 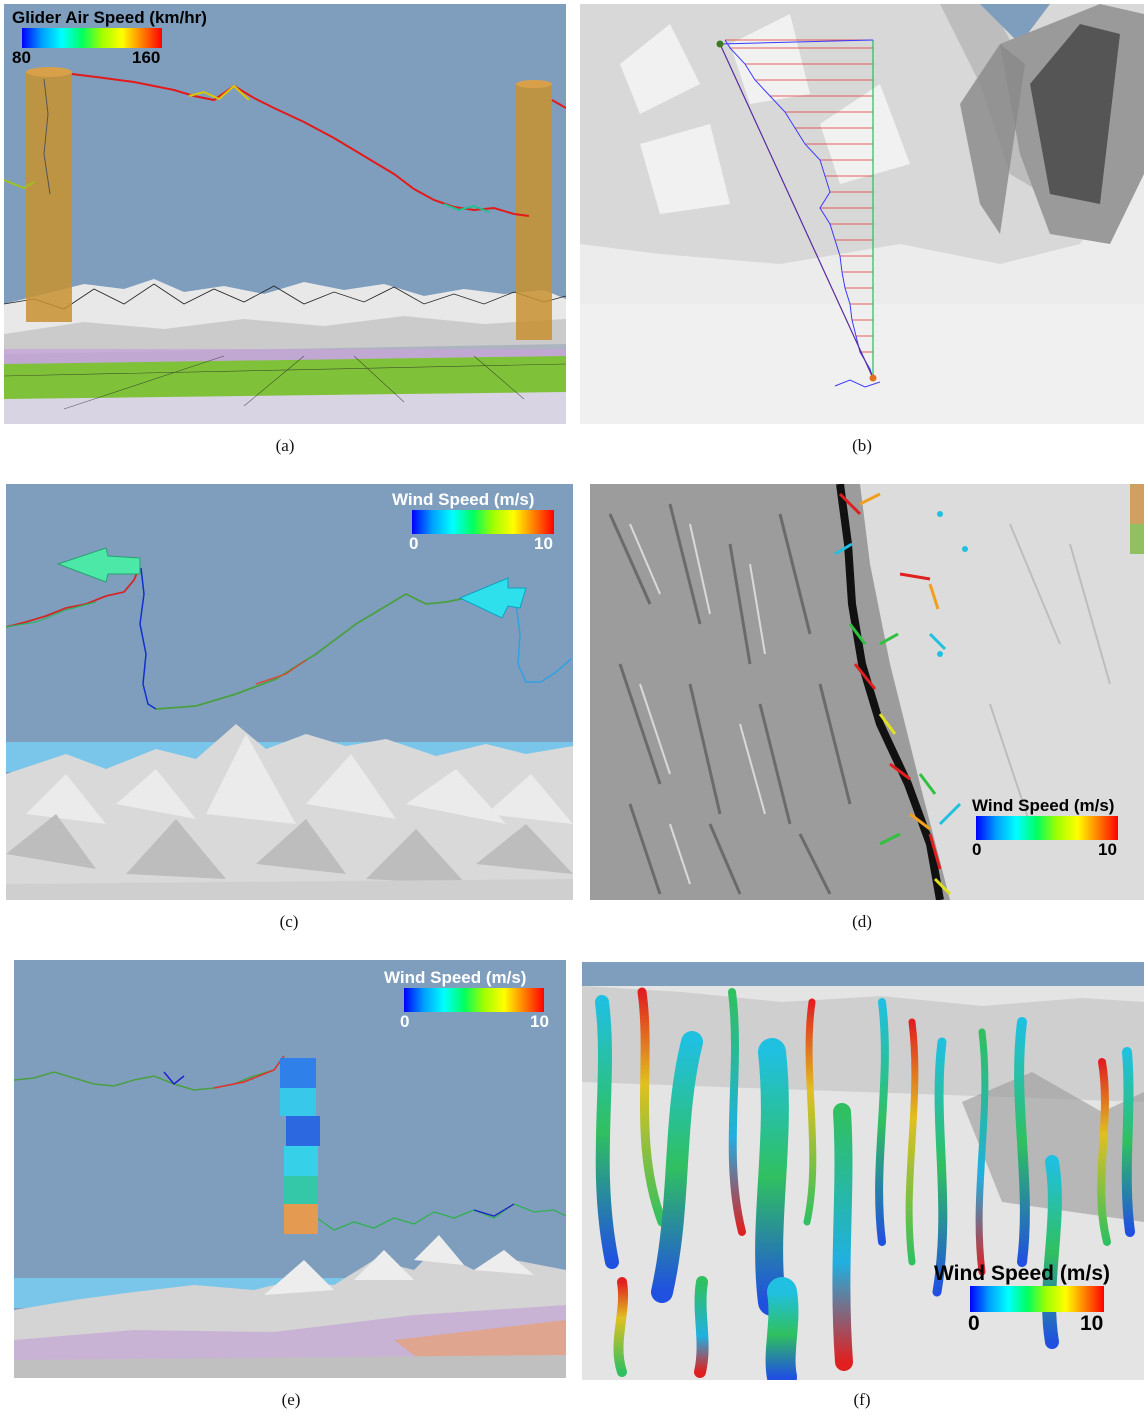 What do you see at coordinates (405, 1021) in the screenshot?
I see `panel-e-legend-min: 0` at bounding box center [405, 1021].